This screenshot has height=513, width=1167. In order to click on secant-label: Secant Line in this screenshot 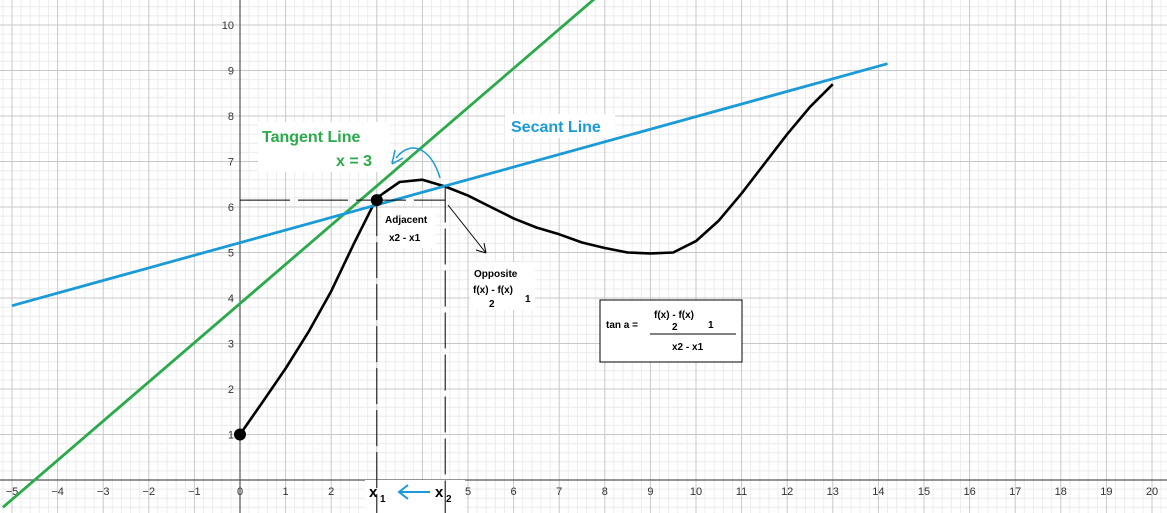, I will do `click(556, 127)`.